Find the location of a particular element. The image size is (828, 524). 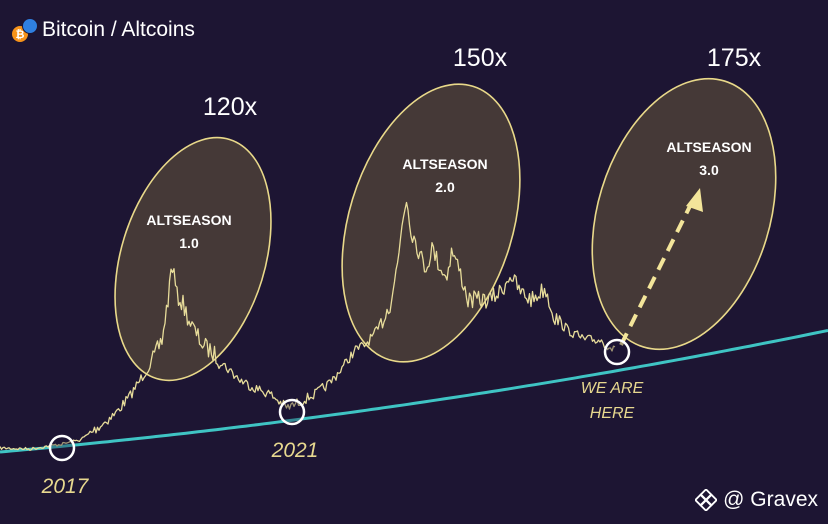

altseason-label-3: ALTSEASON is located at coordinates (708, 147).